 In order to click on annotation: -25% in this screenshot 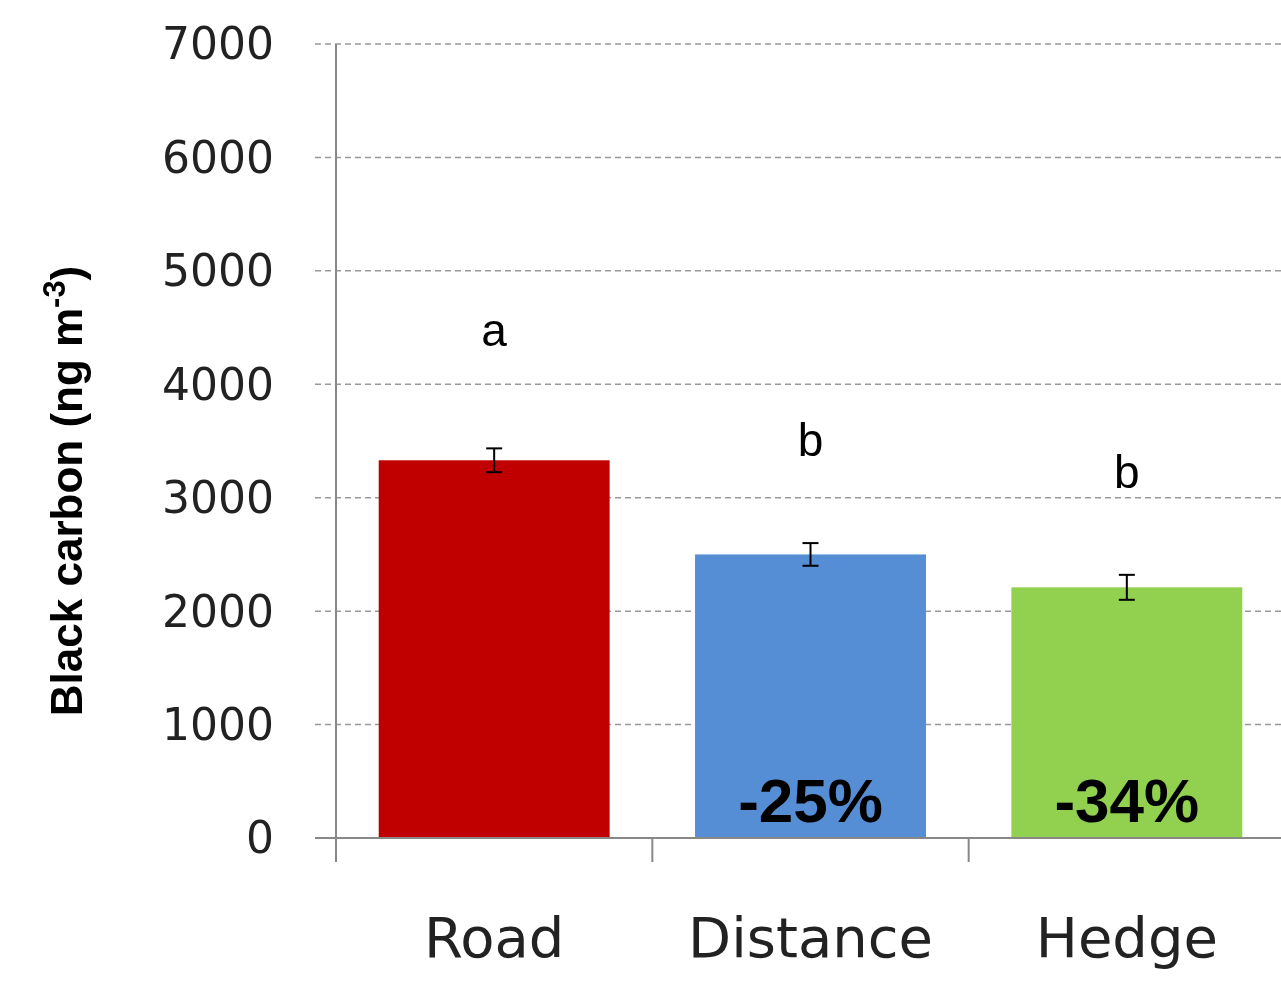, I will do `click(810, 800)`.